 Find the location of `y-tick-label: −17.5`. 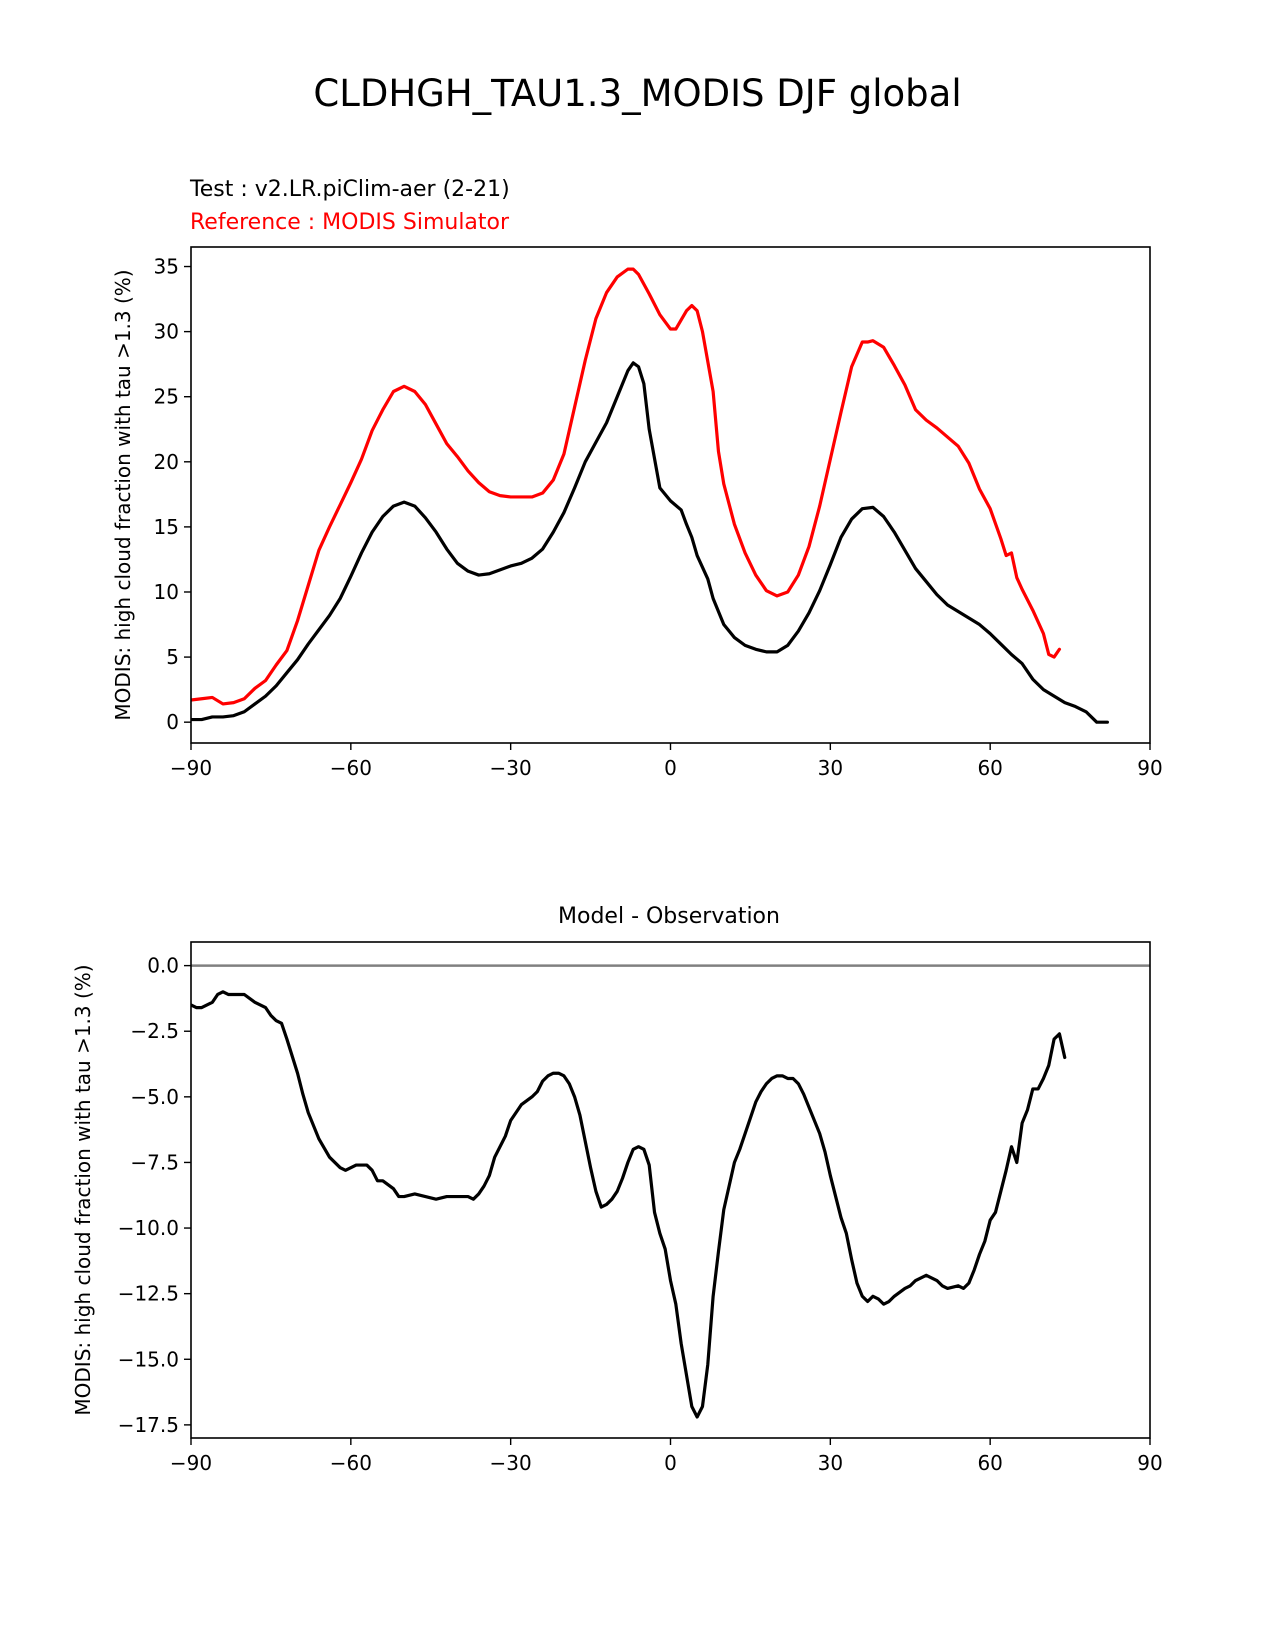

y-tick-label: −17.5 is located at coordinates (148, 1425).